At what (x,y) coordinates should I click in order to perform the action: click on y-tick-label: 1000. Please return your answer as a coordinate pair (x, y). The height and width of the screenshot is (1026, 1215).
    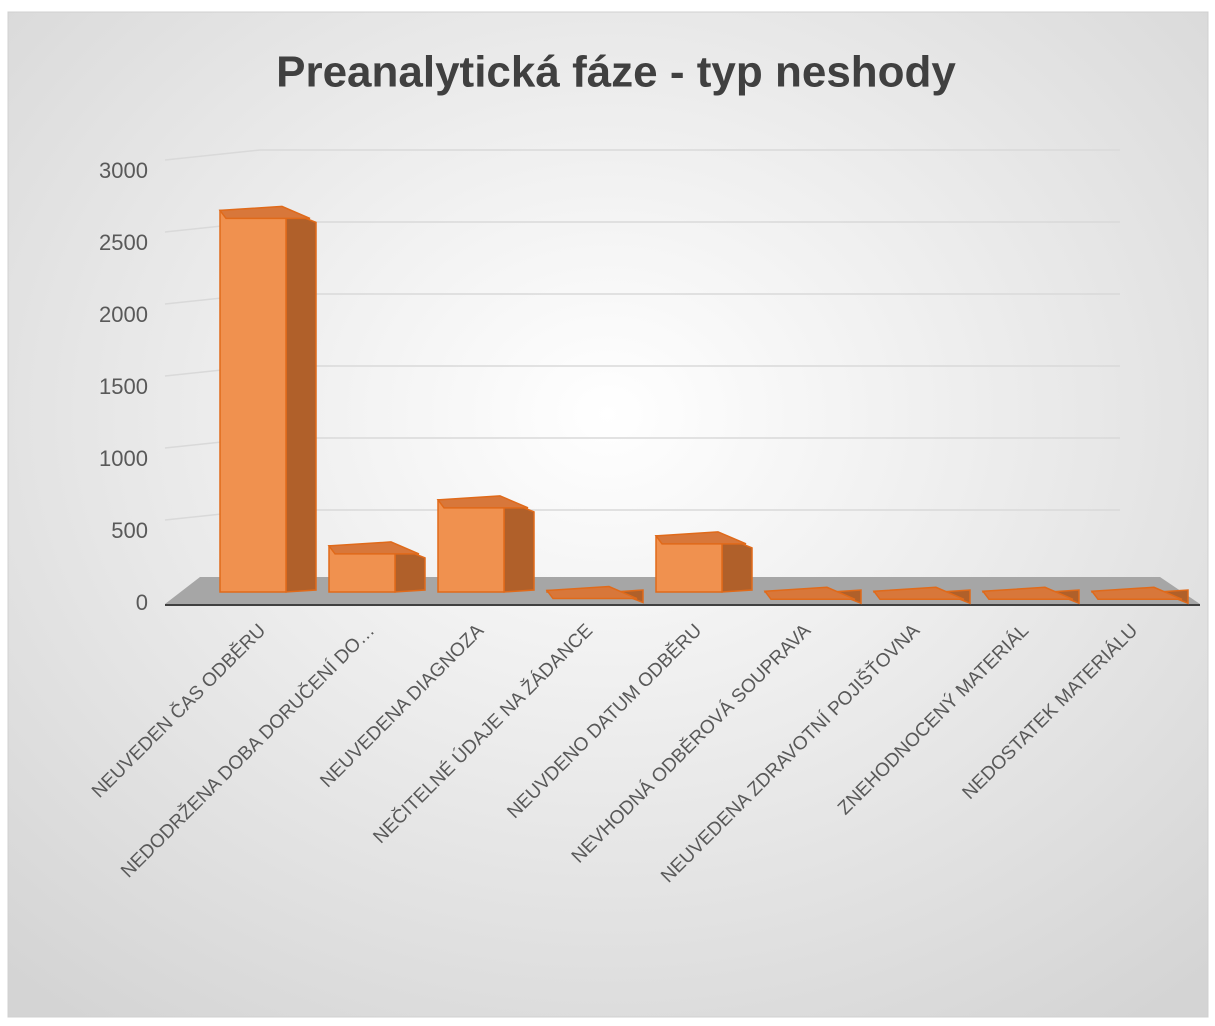
    Looking at the image, I should click on (123, 458).